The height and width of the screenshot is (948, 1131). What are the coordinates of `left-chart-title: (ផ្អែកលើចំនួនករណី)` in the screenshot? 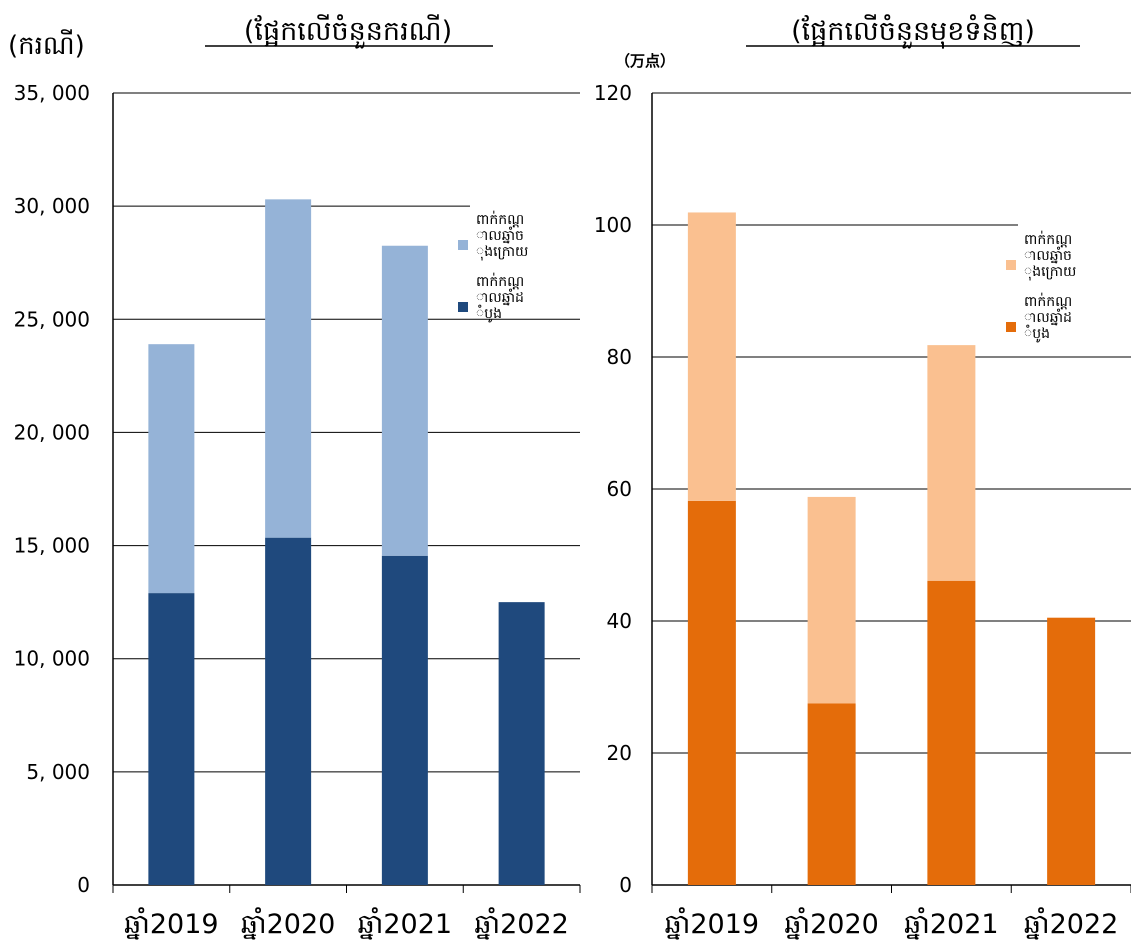 It's located at (348, 31).